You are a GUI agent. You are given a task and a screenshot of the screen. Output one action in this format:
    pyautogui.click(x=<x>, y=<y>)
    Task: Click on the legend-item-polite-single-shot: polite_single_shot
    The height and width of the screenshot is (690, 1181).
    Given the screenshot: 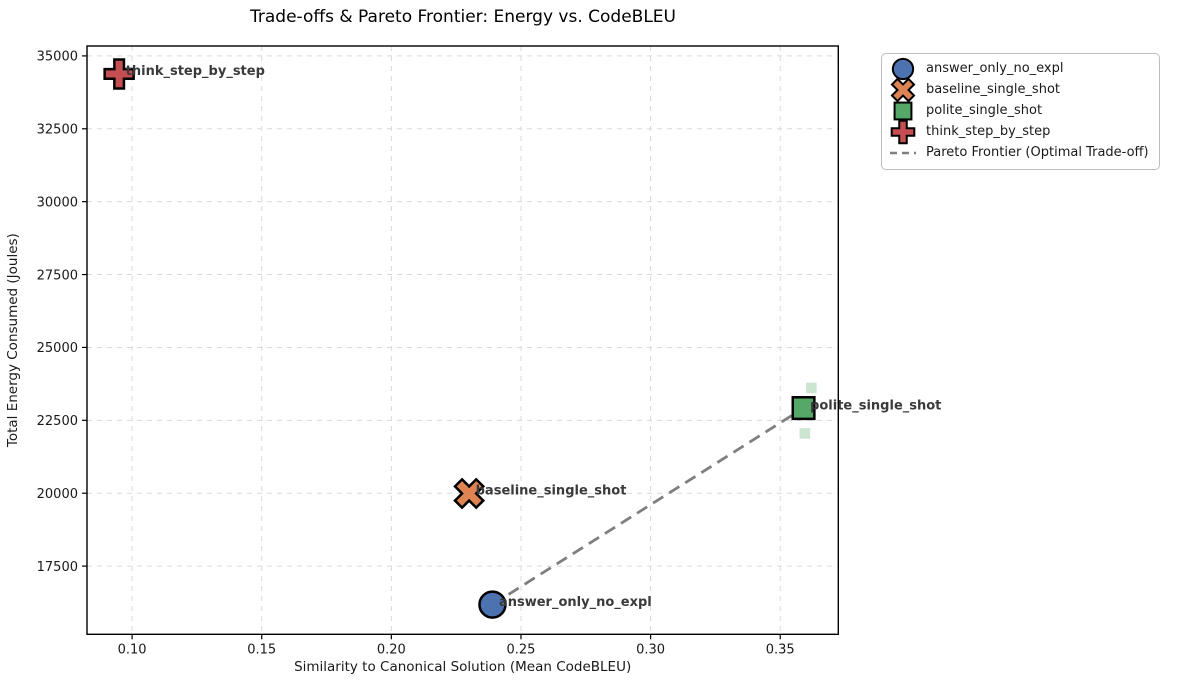 What is the action you would take?
    pyautogui.click(x=1018, y=110)
    